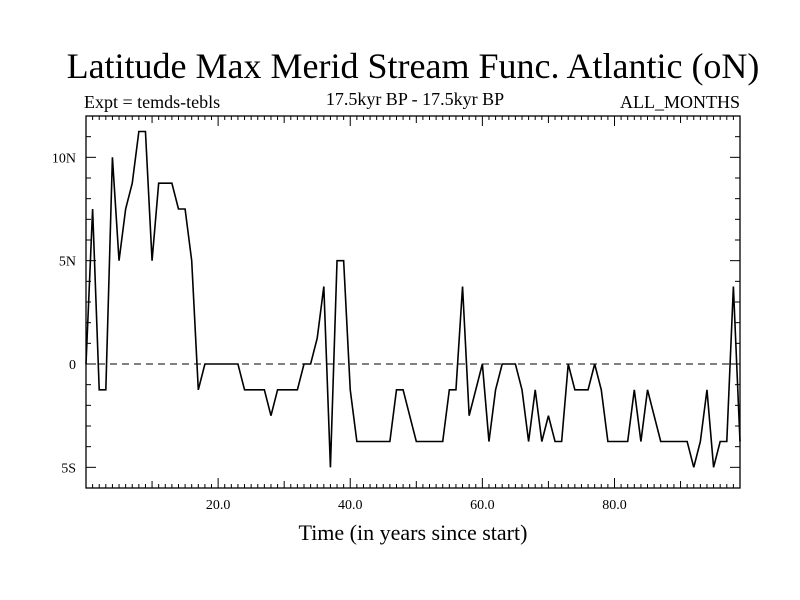  I want to click on y-tick-label: 5N, so click(67, 262).